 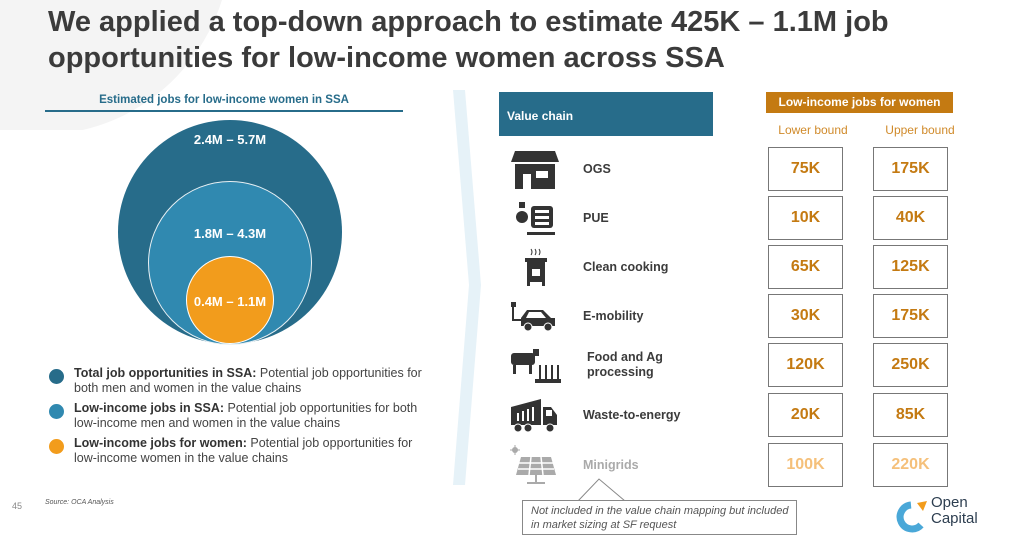 I want to click on electric-car-icon, so click(x=533, y=317).